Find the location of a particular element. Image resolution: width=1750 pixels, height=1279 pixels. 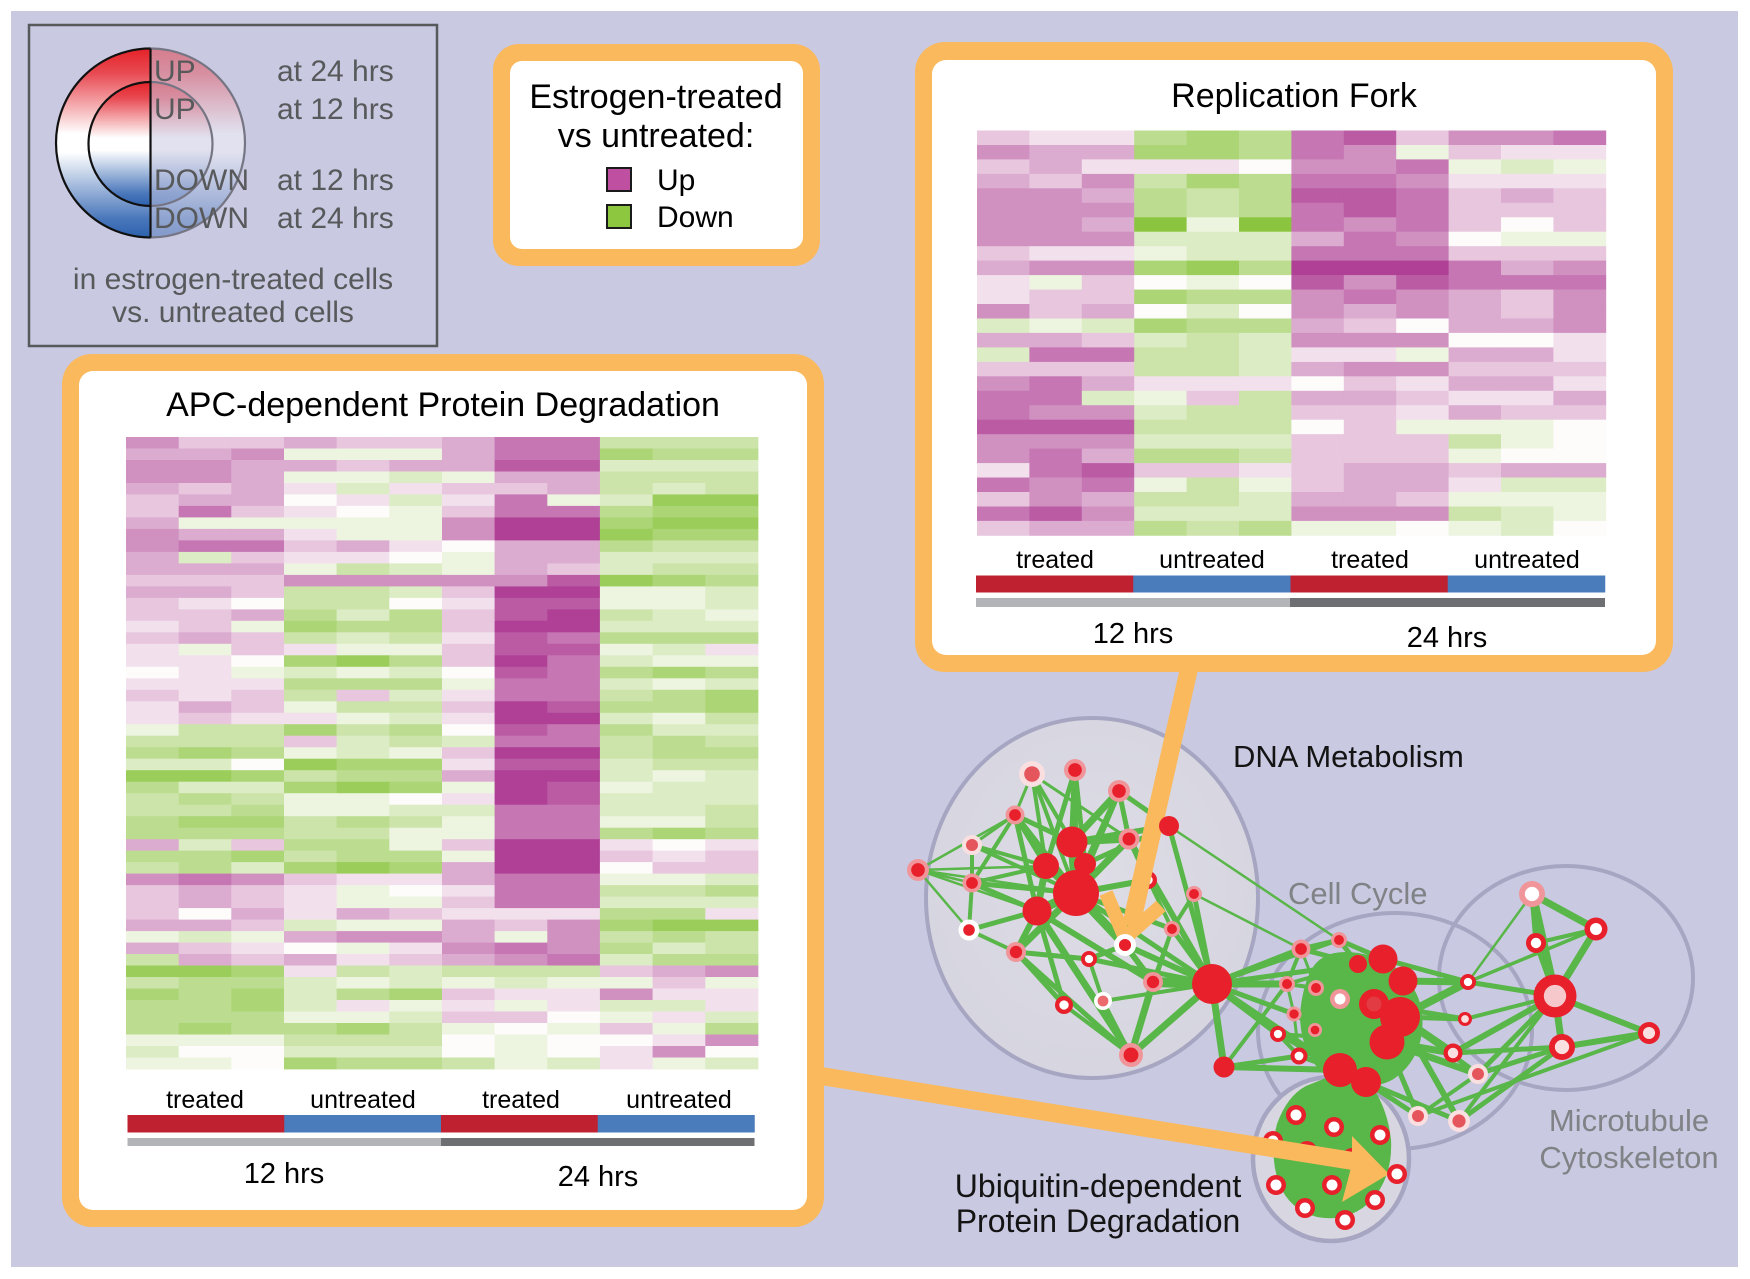

svg-text:APC-dependent Protein Degradat: APC-dependent Protein Degradation is located at coordinates (443, 405).